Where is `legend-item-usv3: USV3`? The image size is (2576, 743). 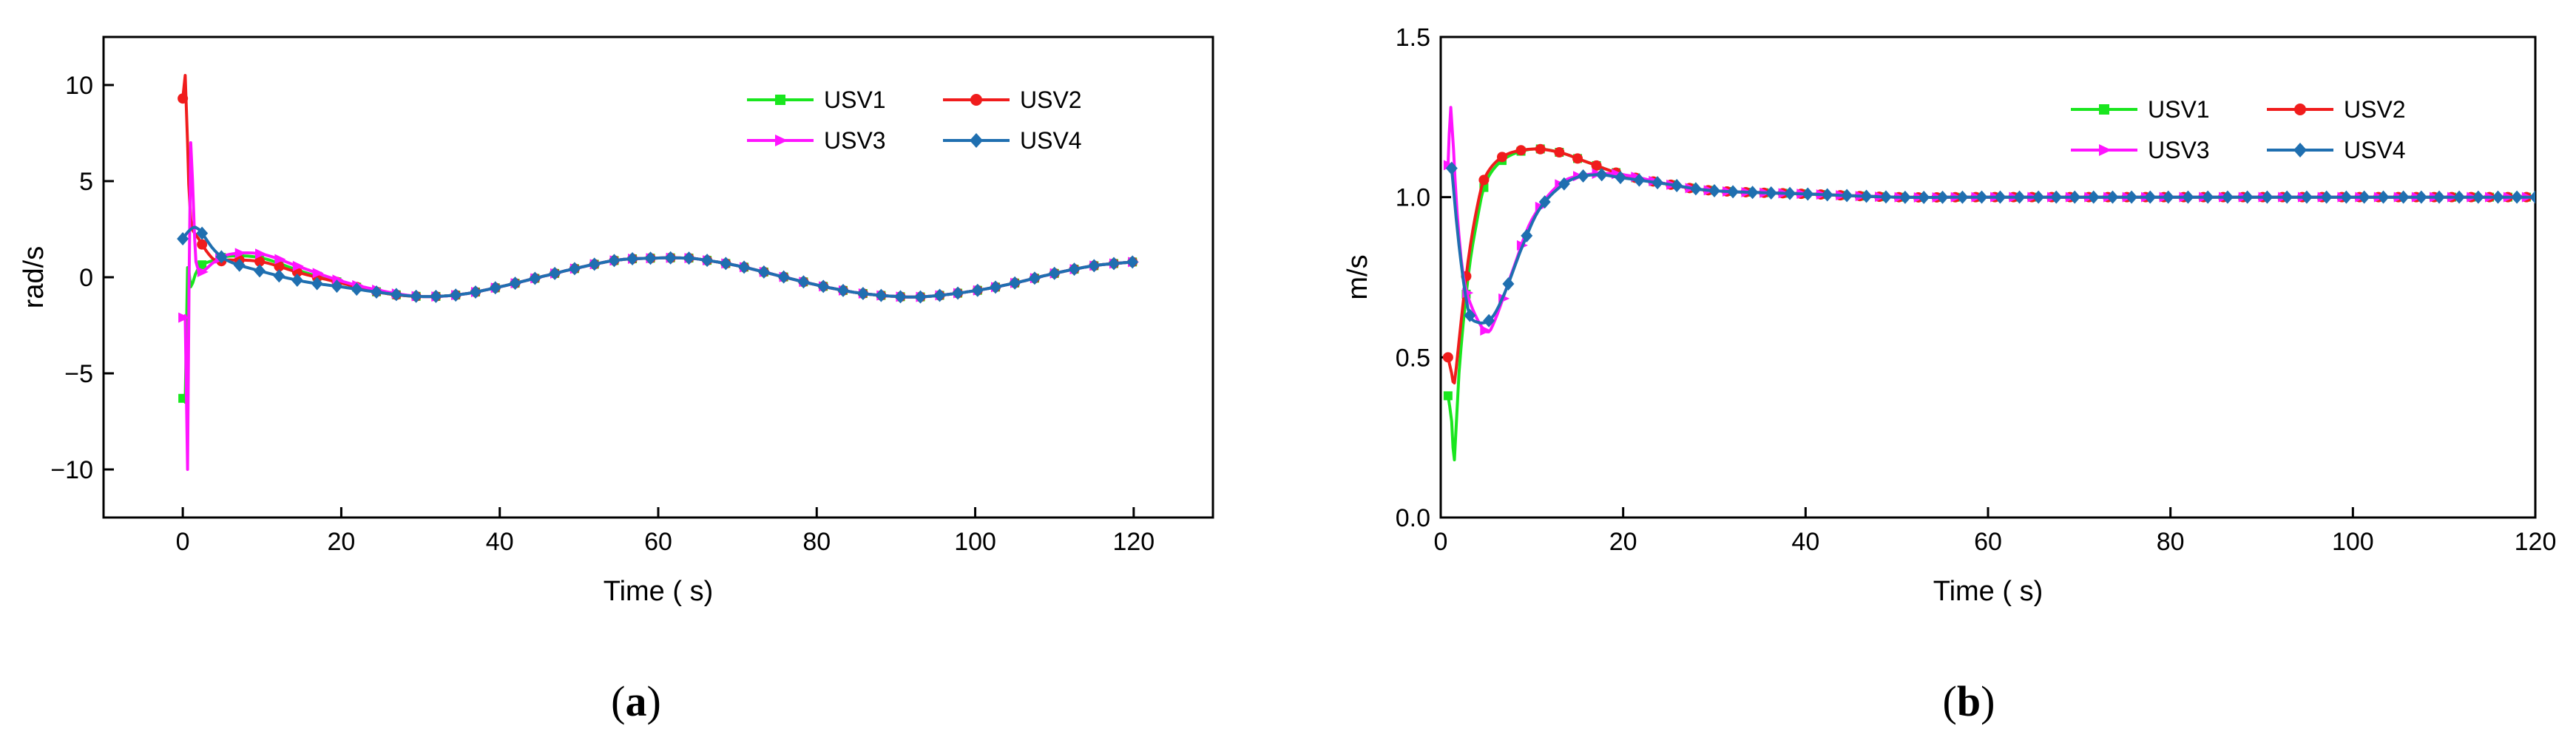 legend-item-usv3: USV3 is located at coordinates (816, 140).